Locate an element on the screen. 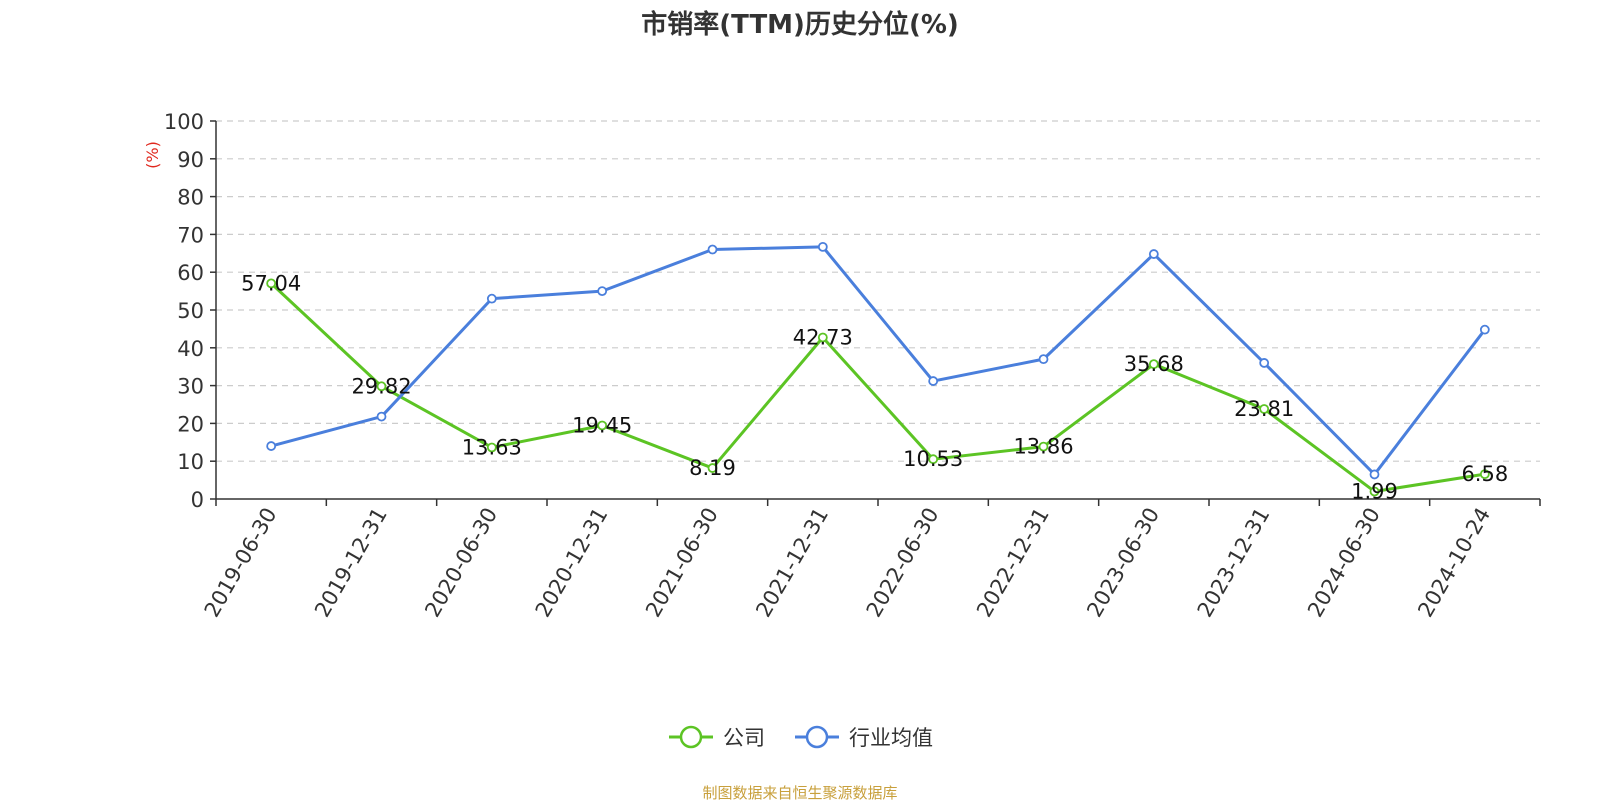 This screenshot has width=1600, height=803. x-tick-label-2023-12-31: 2023-12-31 is located at coordinates (1234, 563).